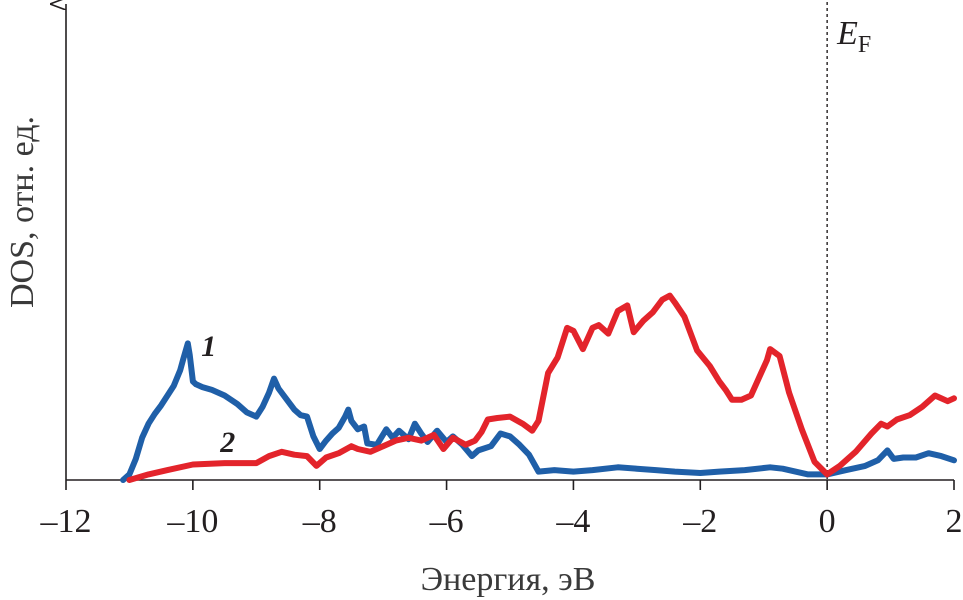  What do you see at coordinates (446, 521) in the screenshot?
I see `x-tick-label: –6` at bounding box center [446, 521].